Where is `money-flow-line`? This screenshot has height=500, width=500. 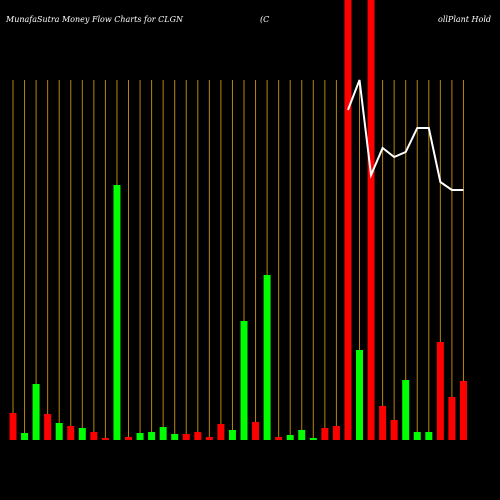
money-flow-line is located at coordinates (405, 135).